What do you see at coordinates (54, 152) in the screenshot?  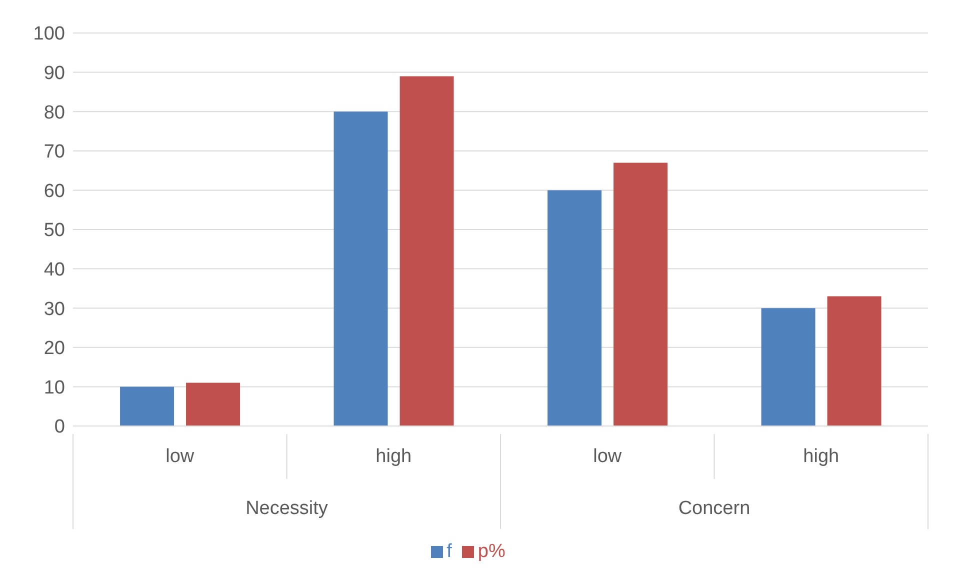 I see `y-tick-label: 70` at bounding box center [54, 152].